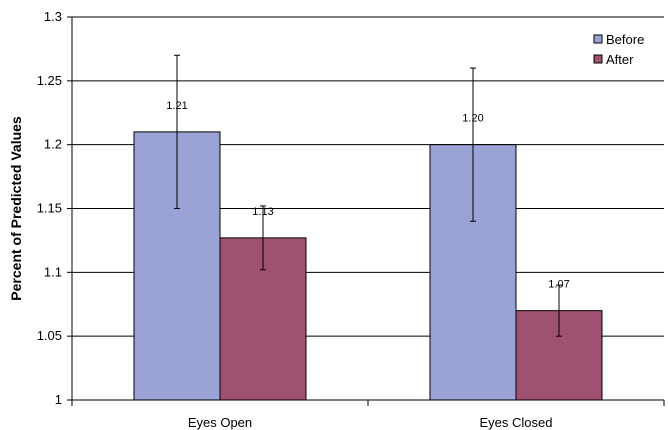 This screenshot has height=430, width=668. What do you see at coordinates (262, 212) in the screenshot?
I see `data-label: 1.13` at bounding box center [262, 212].